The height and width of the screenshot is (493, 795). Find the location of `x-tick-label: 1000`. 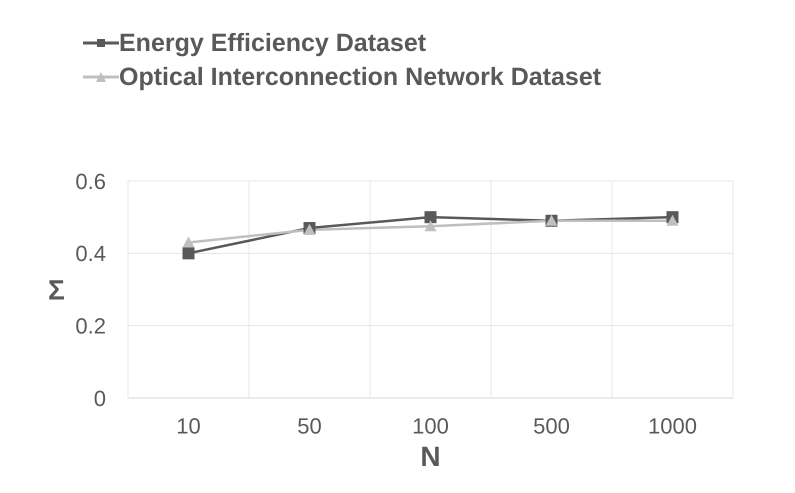

x-tick-label: 1000 is located at coordinates (672, 426).